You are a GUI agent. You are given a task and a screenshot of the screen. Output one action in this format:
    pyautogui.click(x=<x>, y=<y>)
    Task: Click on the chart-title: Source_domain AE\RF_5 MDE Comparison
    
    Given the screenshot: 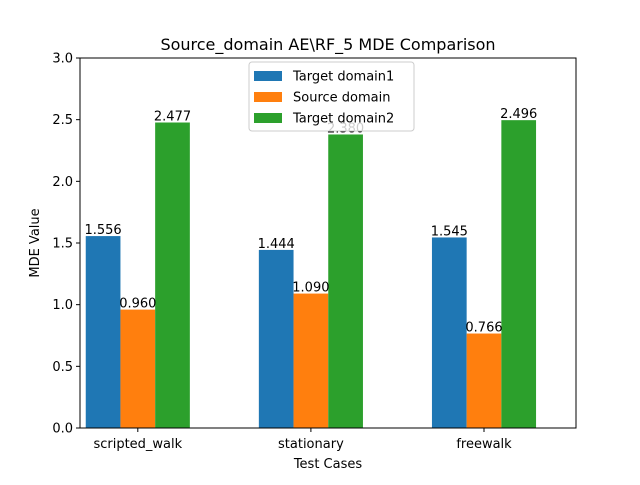 What is the action you would take?
    pyautogui.click(x=327, y=45)
    